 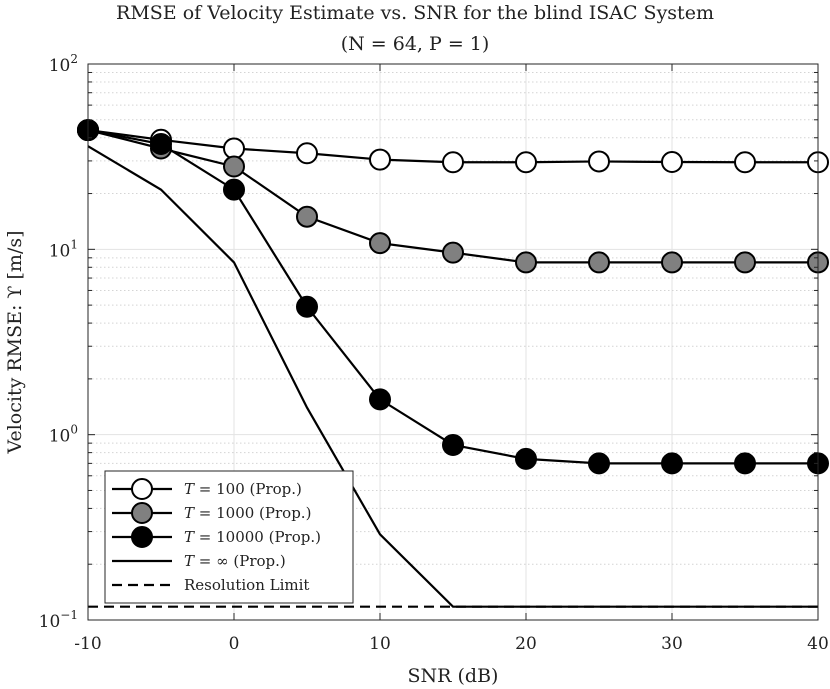 What do you see at coordinates (415, 44) in the screenshot?
I see `chart-subtitle: (N = 64, P = 1)` at bounding box center [415, 44].